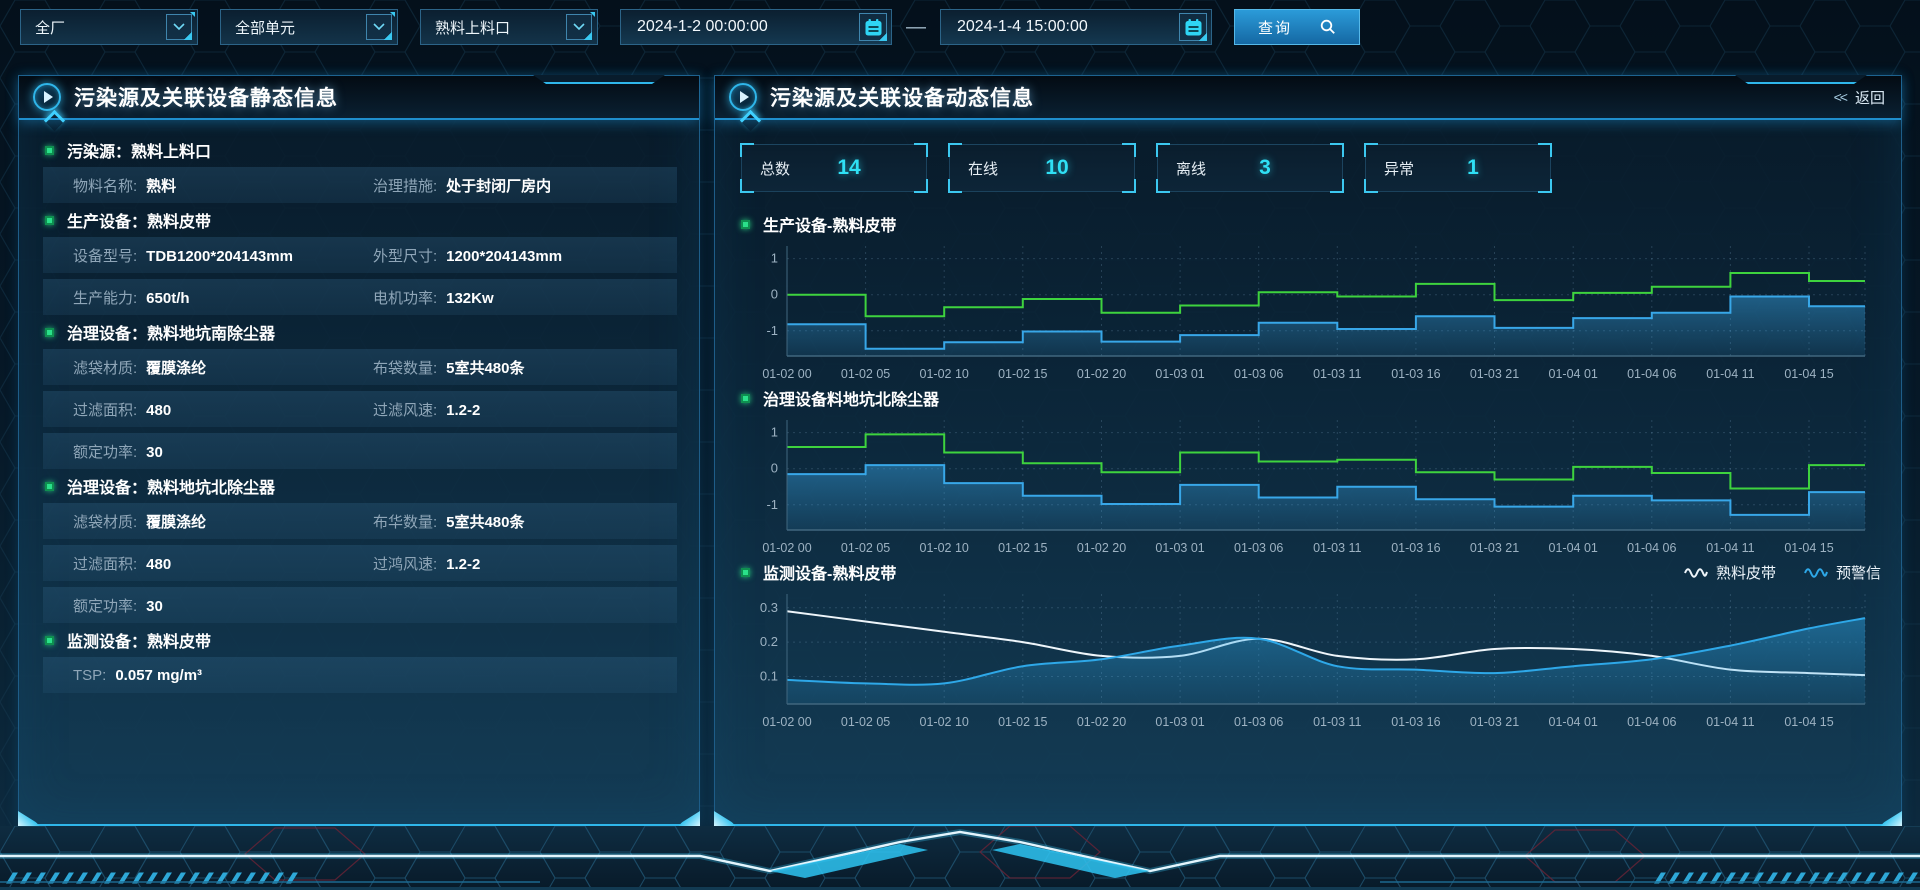  Describe the element at coordinates (361, 150) in the screenshot. I see `section-heading: 污染源：熟料上料口` at that location.